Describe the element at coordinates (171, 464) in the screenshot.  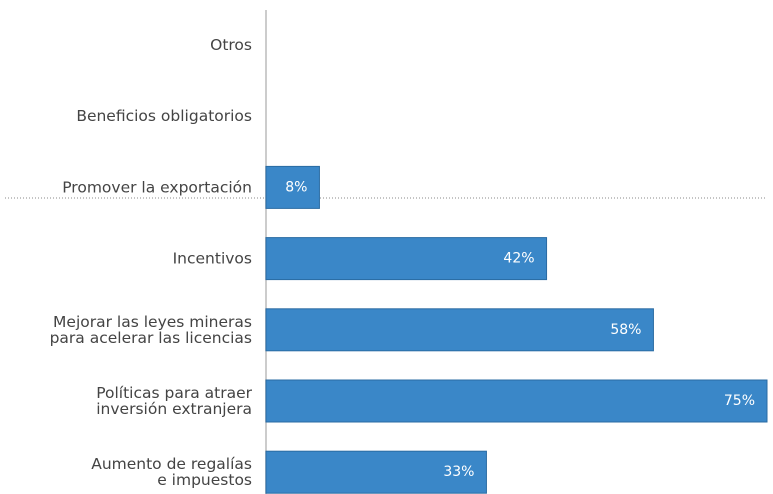
I see `category-line: Aumento de regalías` at that location.